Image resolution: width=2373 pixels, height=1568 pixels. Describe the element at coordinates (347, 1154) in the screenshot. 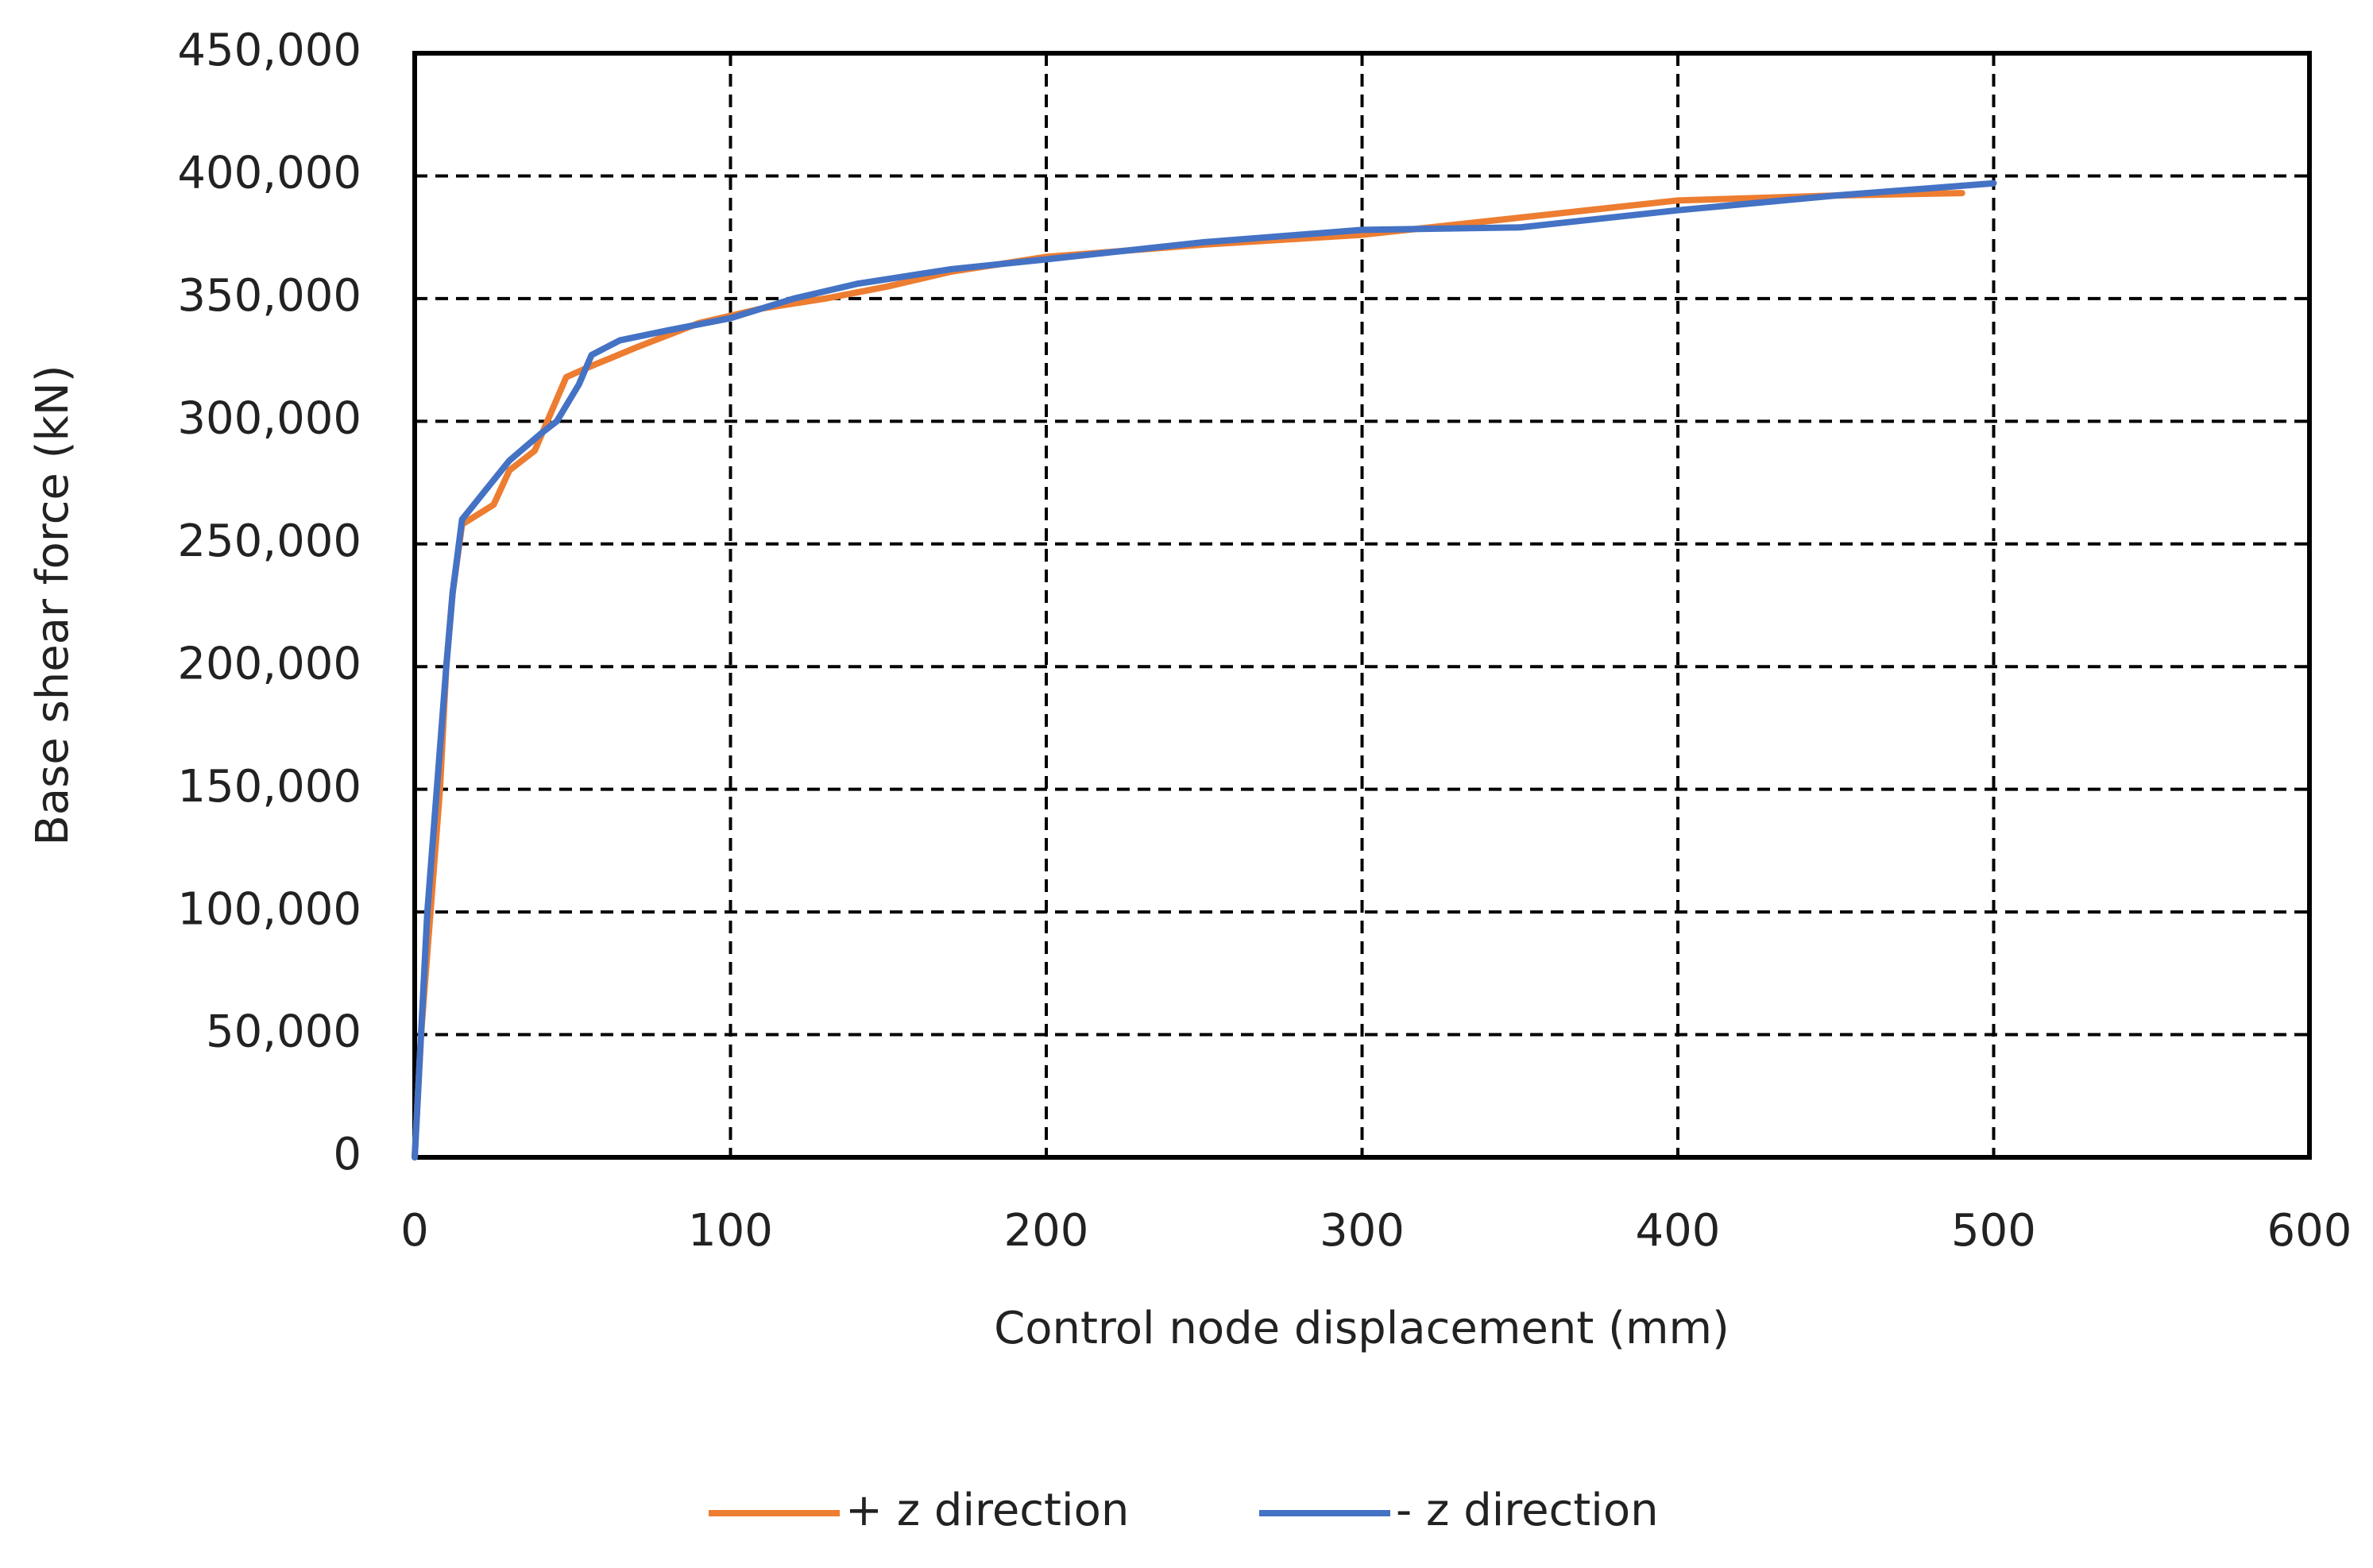

I see `y-tick-label: 0` at that location.